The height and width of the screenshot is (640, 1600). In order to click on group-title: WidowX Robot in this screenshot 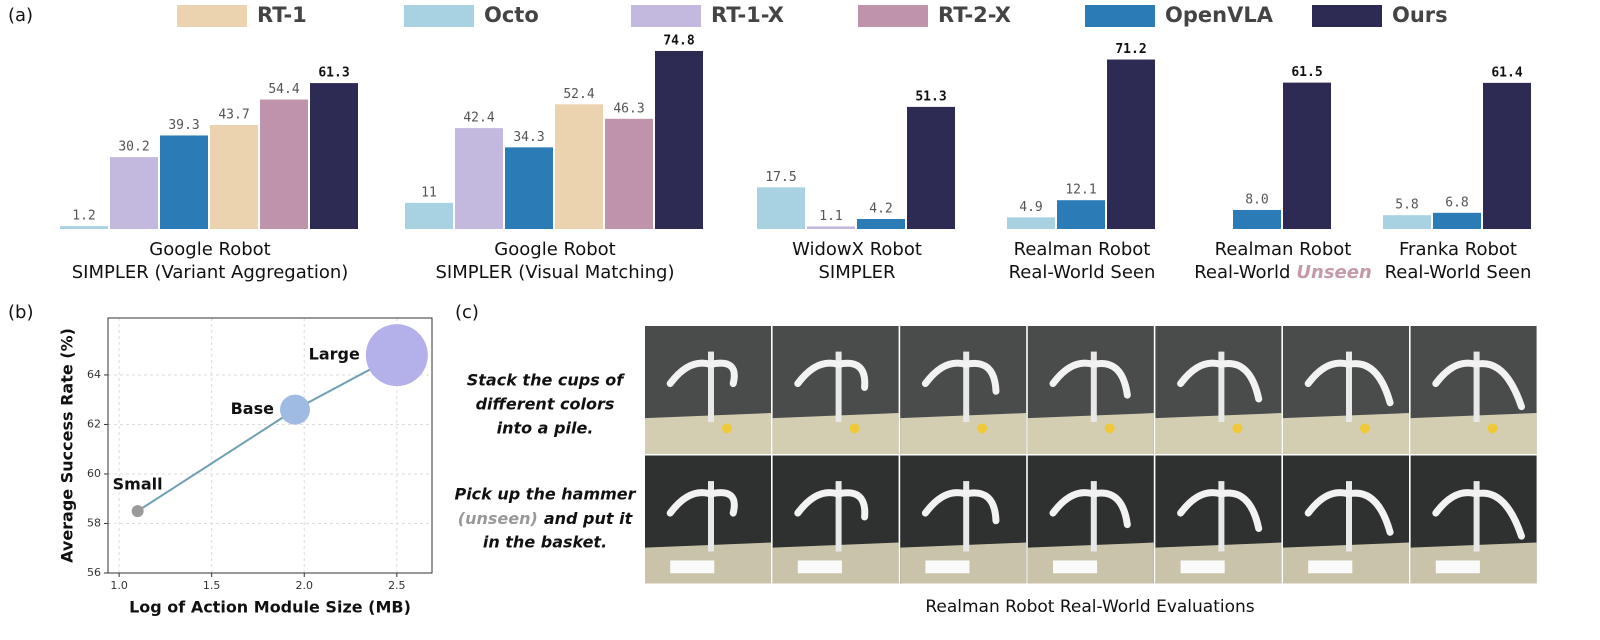, I will do `click(857, 249)`.